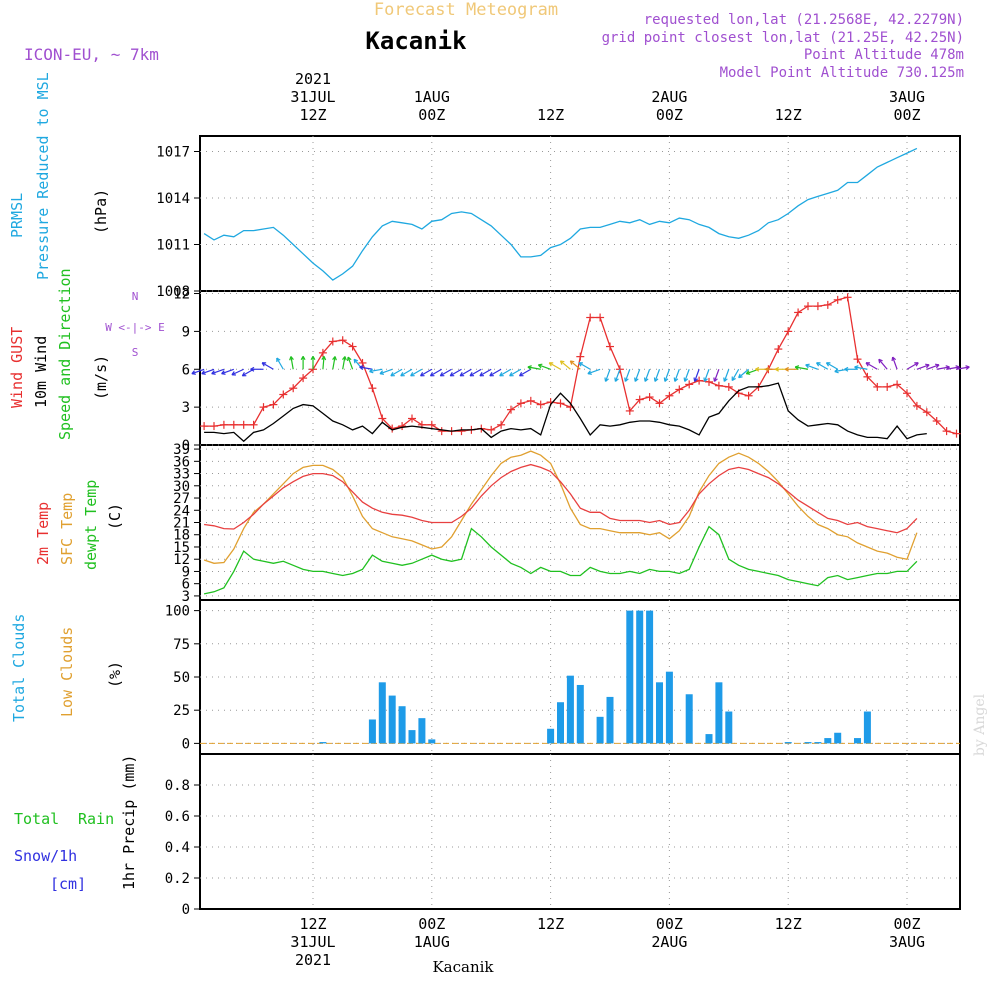 This screenshot has height=1000, width=1000. What do you see at coordinates (65, 354) in the screenshot?
I see `wind-speed-dir-label: Speed and Direction` at bounding box center [65, 354].